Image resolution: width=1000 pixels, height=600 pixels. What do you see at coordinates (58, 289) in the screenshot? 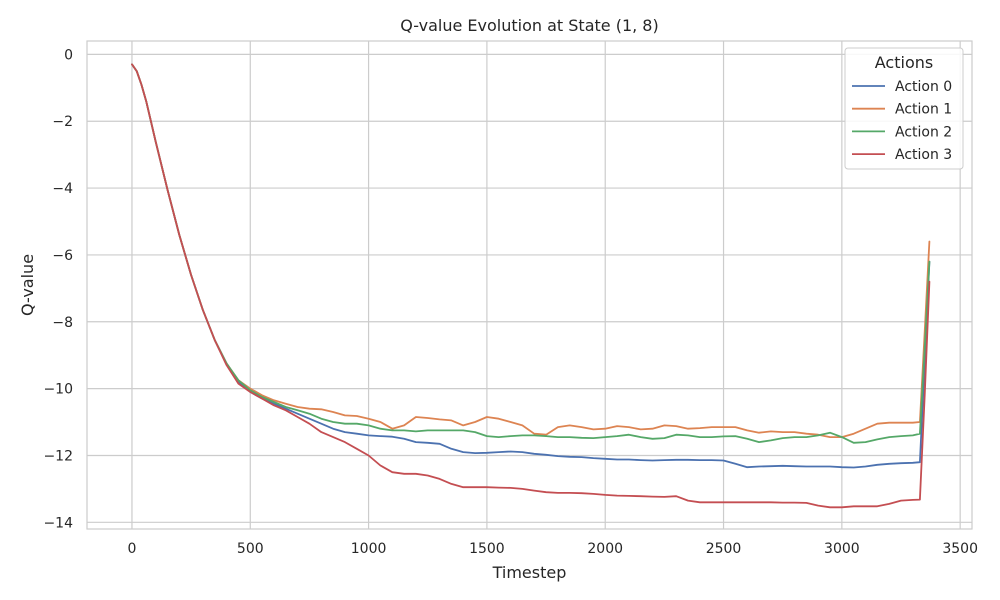
I see `y-axis-ticks: 0 −2 −4 −6 −8 −10 −12 −14` at bounding box center [58, 289].